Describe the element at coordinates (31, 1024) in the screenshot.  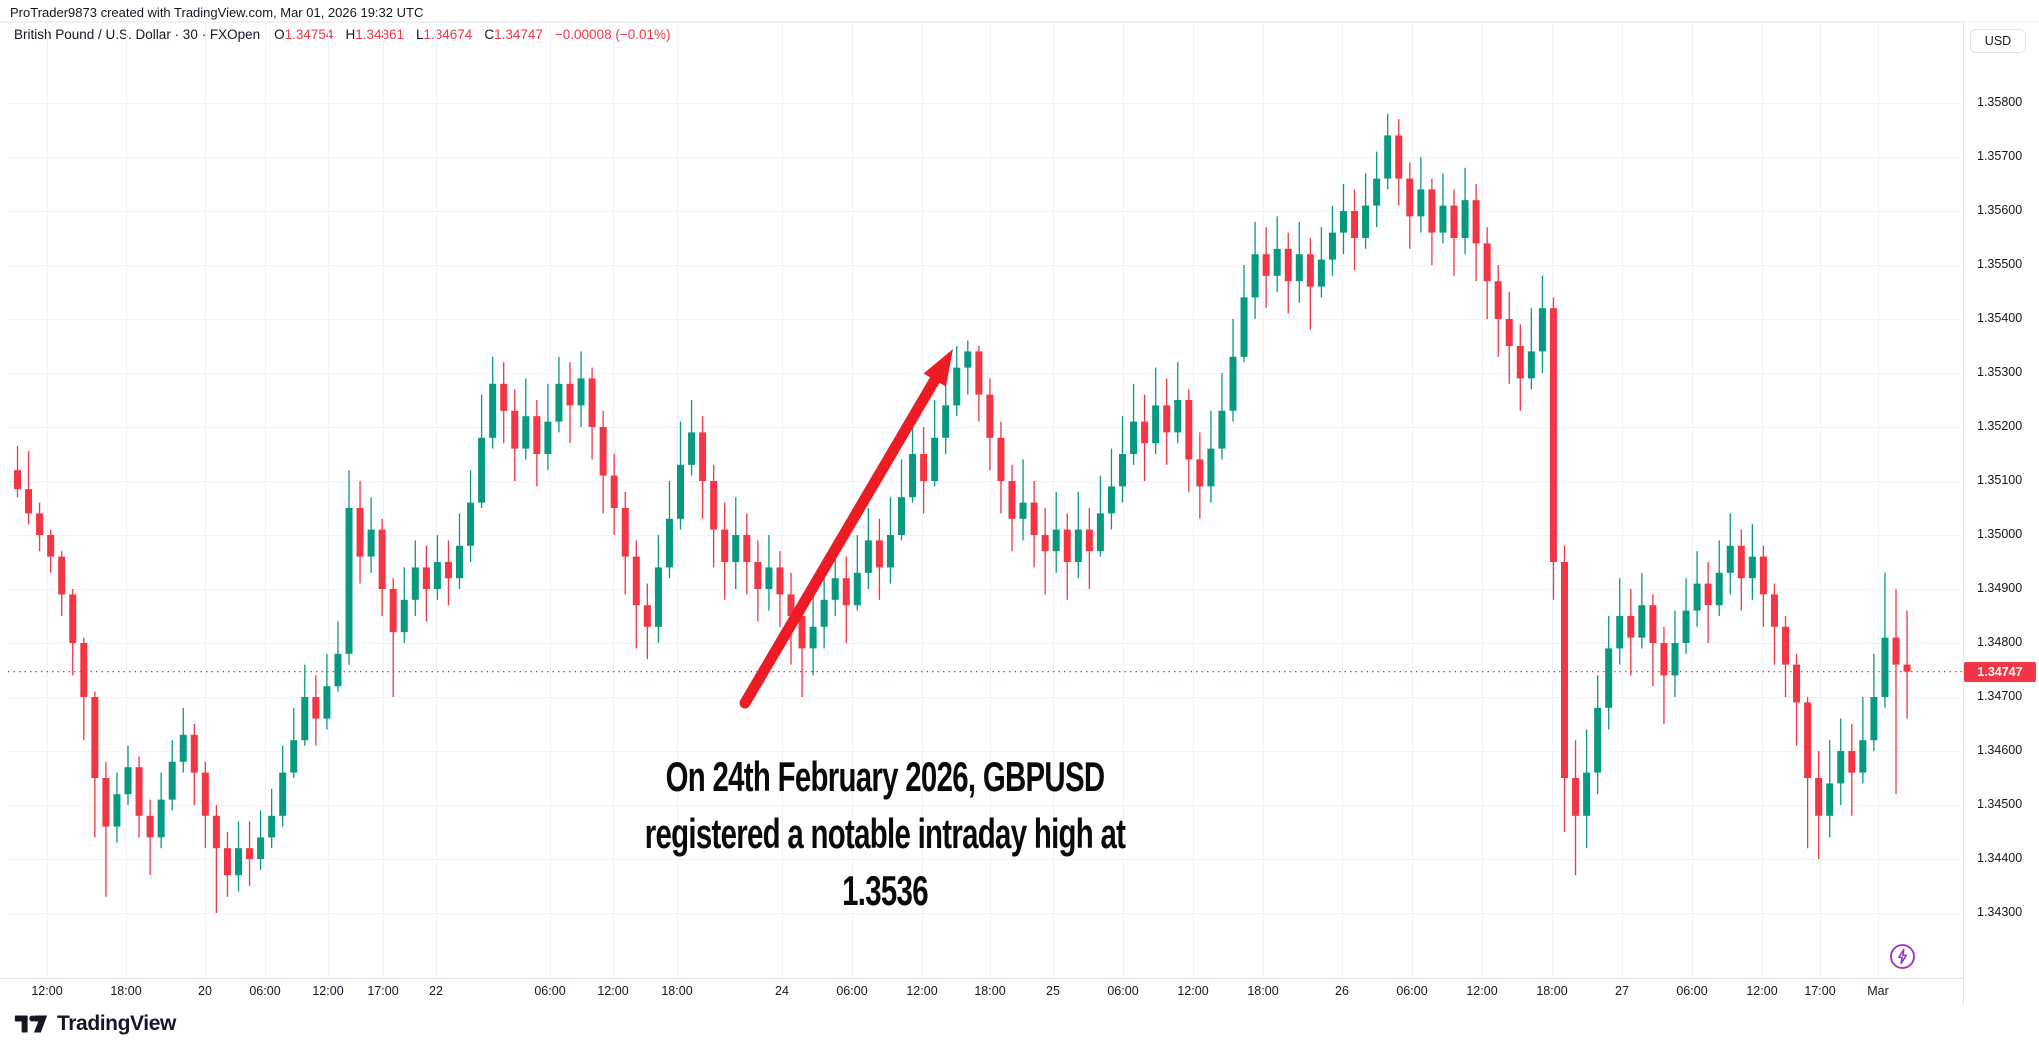
I see `tradingview-logo-icon` at that location.